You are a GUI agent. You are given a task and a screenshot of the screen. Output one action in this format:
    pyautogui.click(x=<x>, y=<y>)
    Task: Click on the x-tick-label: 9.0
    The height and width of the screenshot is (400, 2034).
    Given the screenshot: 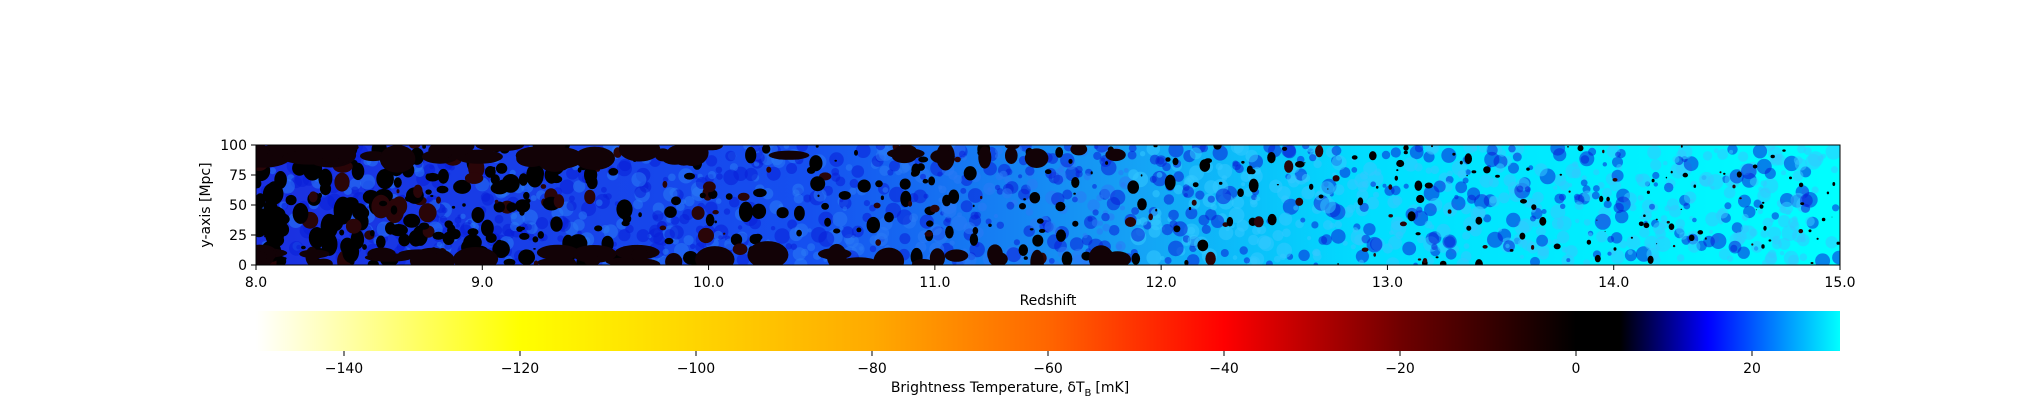 What is the action you would take?
    pyautogui.click(x=482, y=283)
    